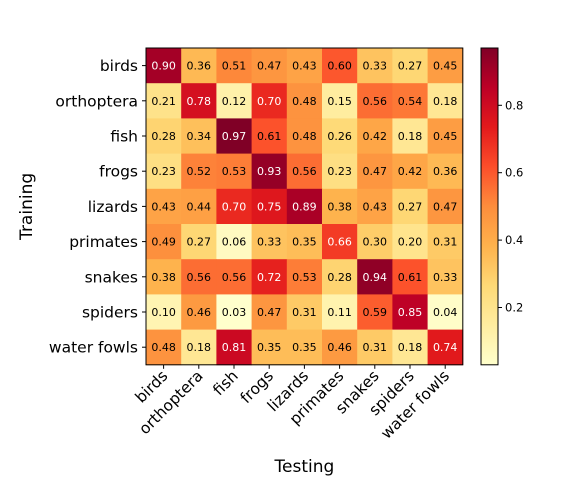 The image size is (571, 489). What do you see at coordinates (304, 206) in the screenshot?
I see `cell-value-label: 0.89` at bounding box center [304, 206].